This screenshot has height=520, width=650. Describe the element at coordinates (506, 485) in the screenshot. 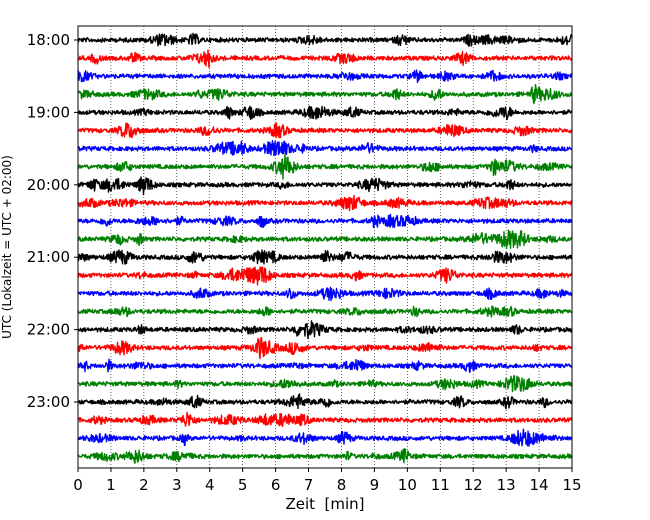

I see `x-tick-label: 13` at that location.